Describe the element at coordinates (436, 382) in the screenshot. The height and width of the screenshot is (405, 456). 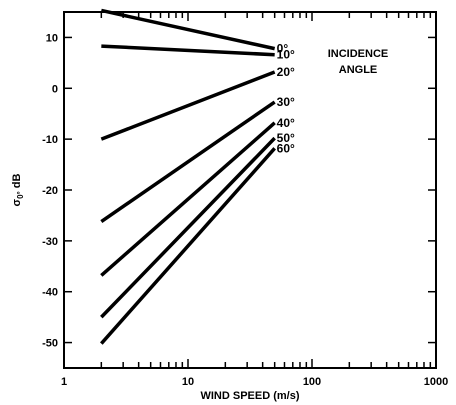
I see `x-tick-label: 1000` at that location.